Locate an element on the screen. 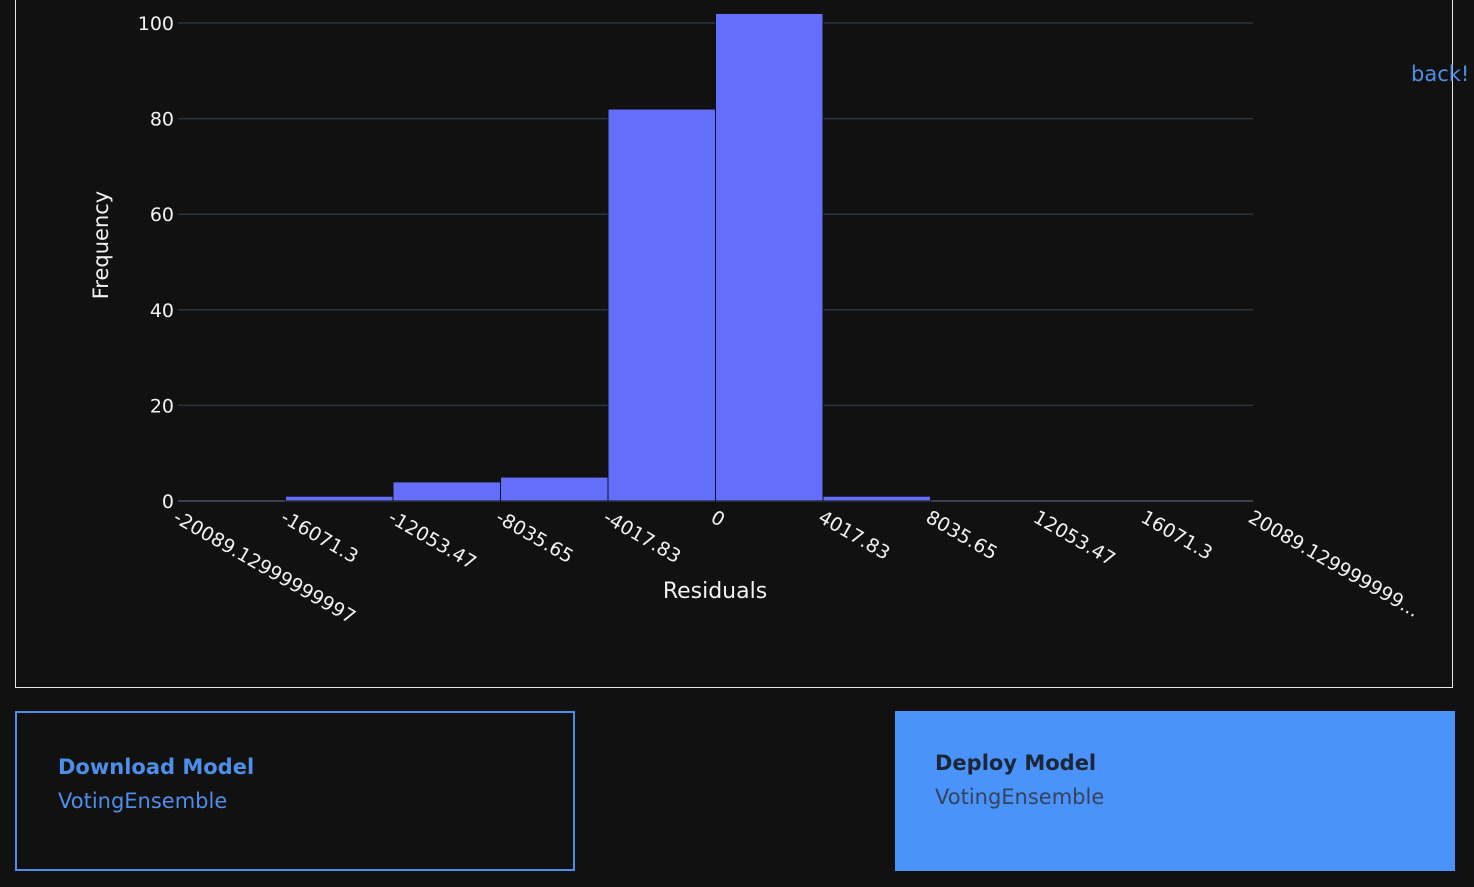  x-tick-label: -20089.12999999997 is located at coordinates (265, 567).